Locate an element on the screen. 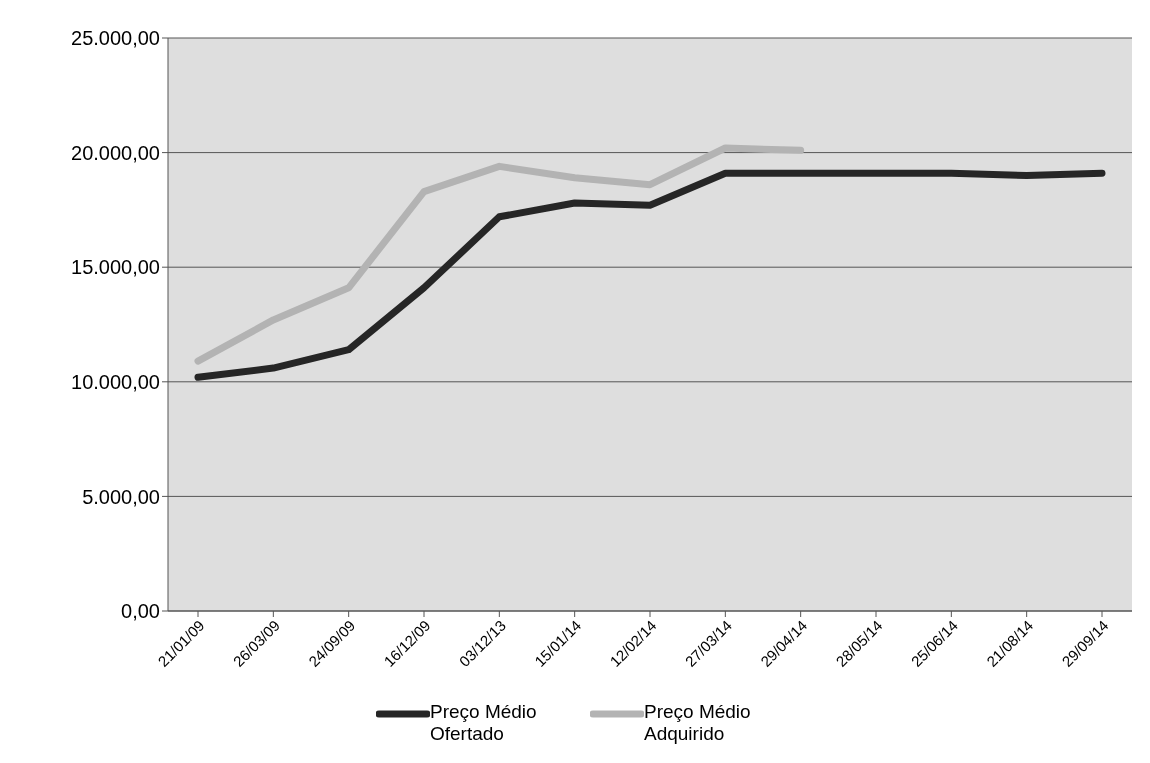  legend-label: Preço Médio Adquirido is located at coordinates (698, 723).